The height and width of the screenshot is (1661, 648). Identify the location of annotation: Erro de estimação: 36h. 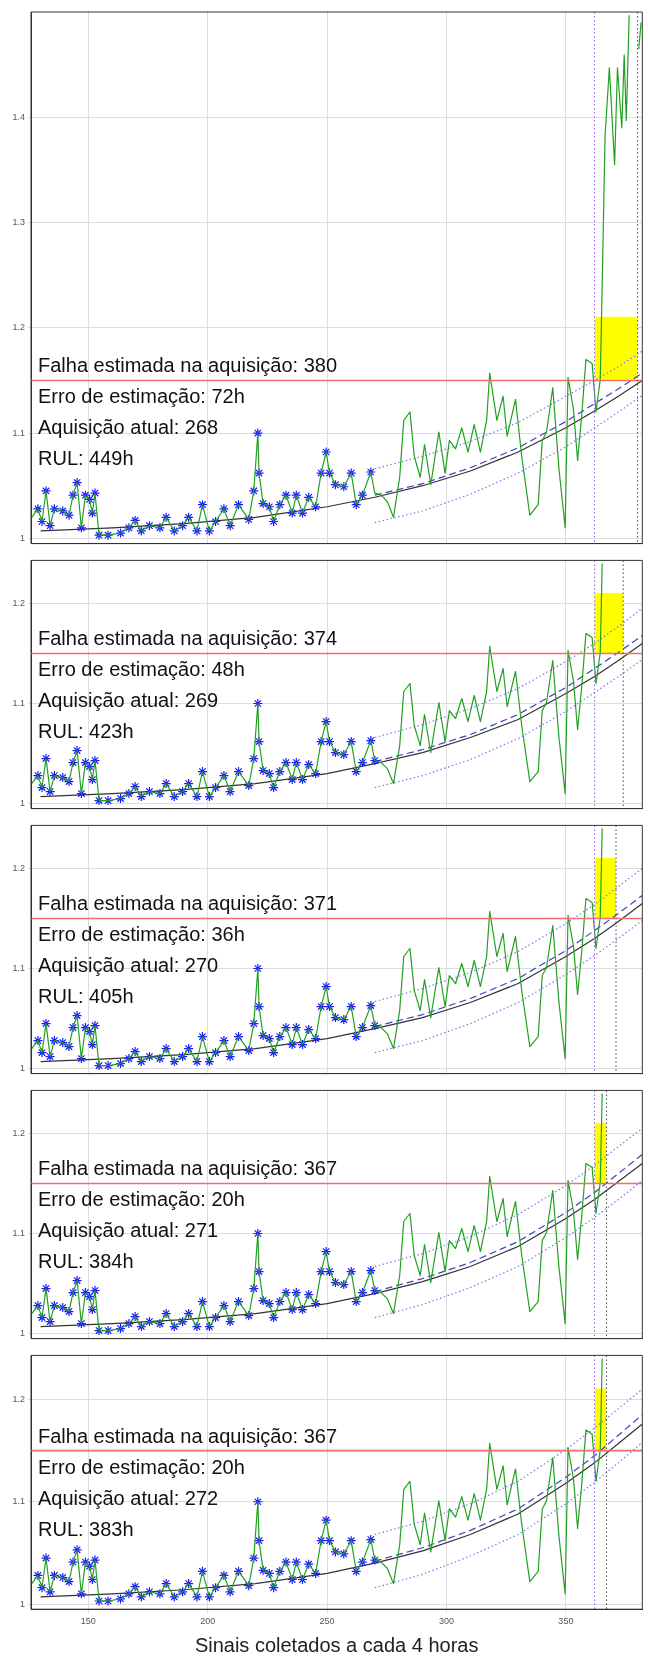
(141, 934).